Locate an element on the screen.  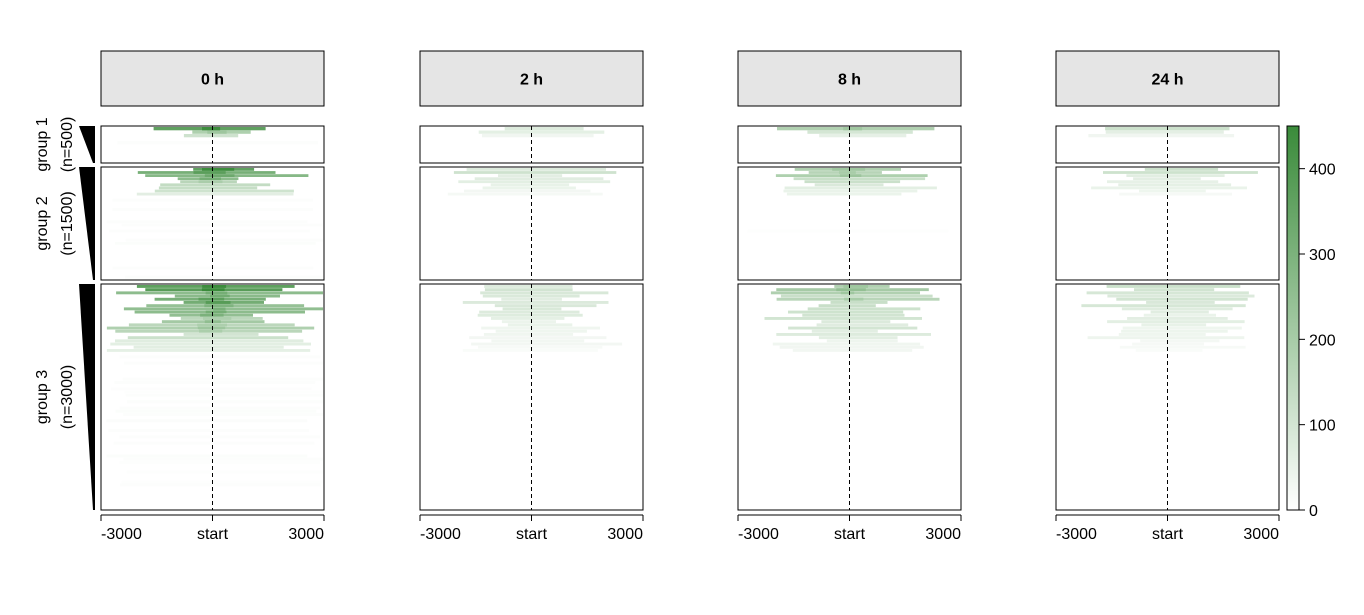
group-size-wedge is located at coordinates (87, 144).